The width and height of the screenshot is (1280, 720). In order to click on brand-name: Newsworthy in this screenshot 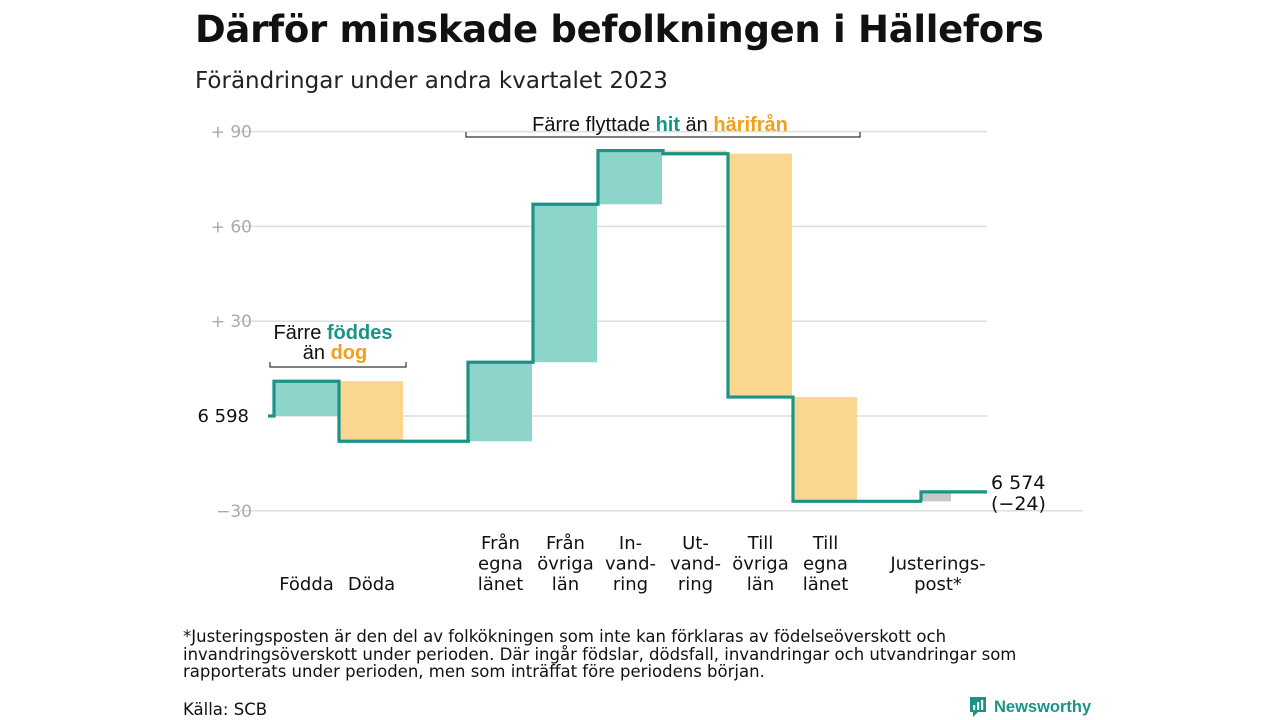, I will do `click(1043, 706)`.